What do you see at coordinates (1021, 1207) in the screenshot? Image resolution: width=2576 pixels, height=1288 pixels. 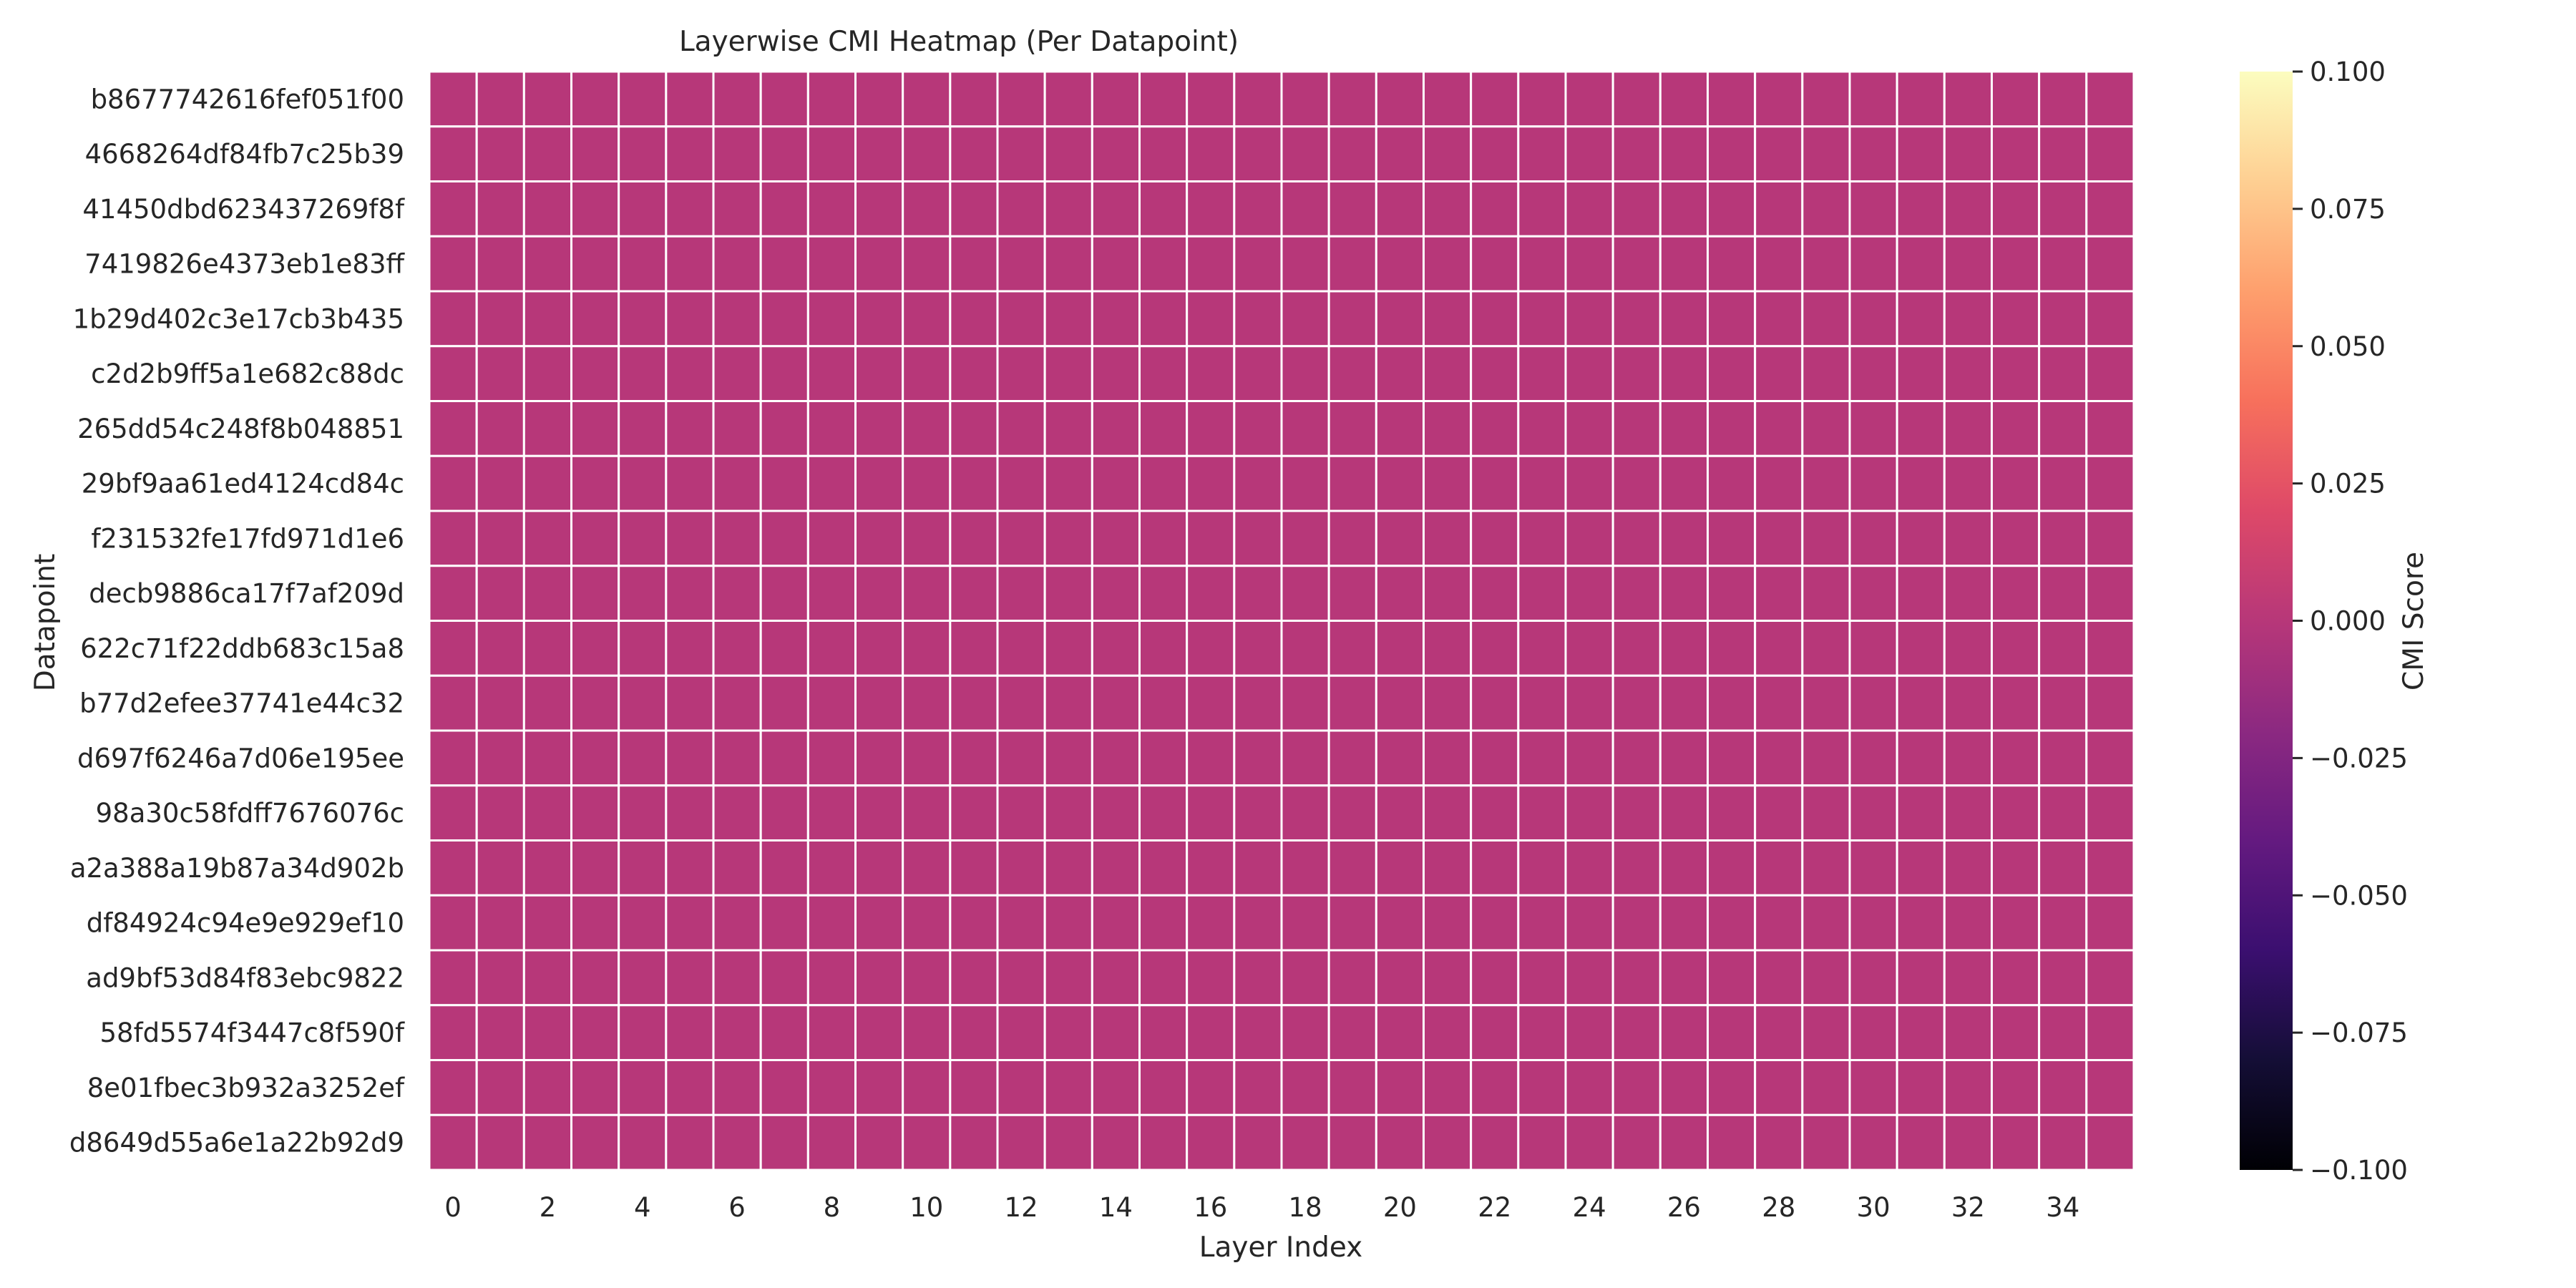 I see `x-tick-label: 12` at bounding box center [1021, 1207].